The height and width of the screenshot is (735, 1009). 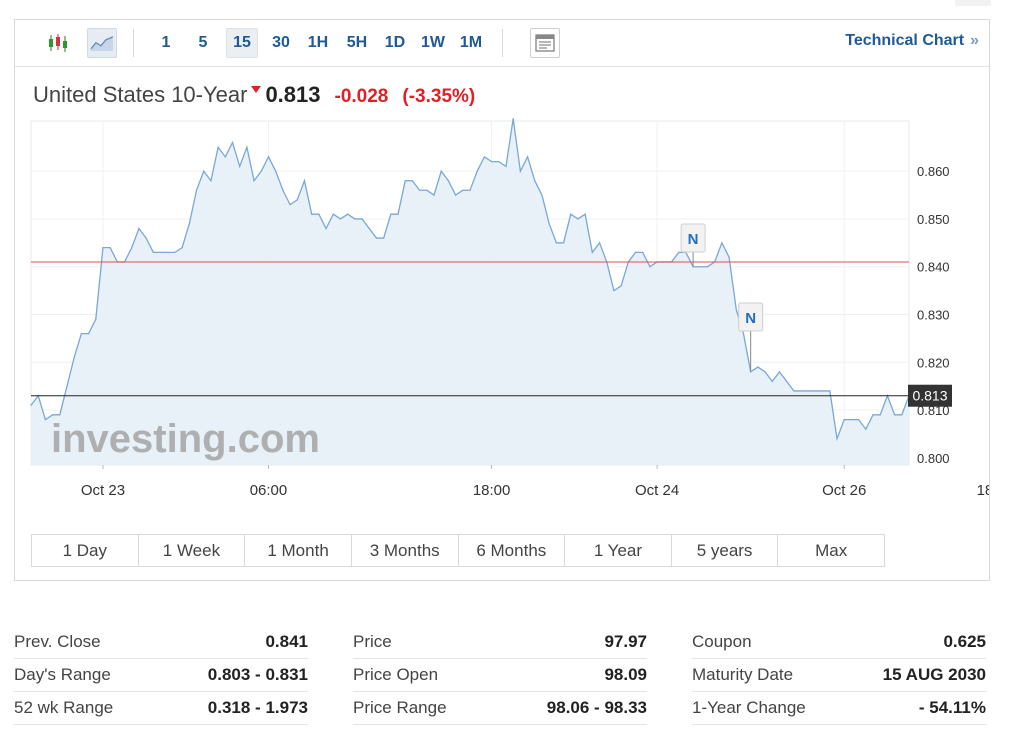 What do you see at coordinates (545, 43) in the screenshot?
I see `data-table-button` at bounding box center [545, 43].